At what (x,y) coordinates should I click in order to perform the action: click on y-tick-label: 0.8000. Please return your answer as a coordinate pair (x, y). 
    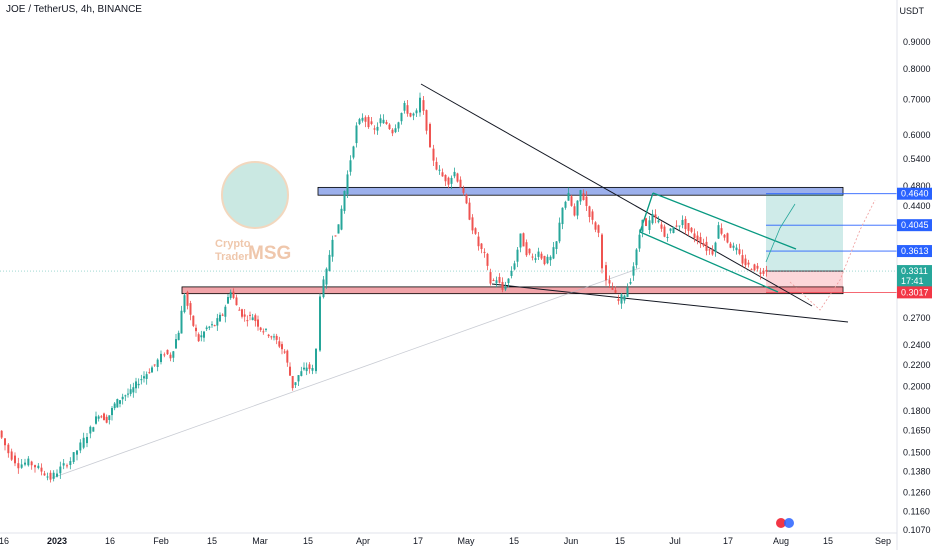
    Looking at the image, I should click on (917, 69).